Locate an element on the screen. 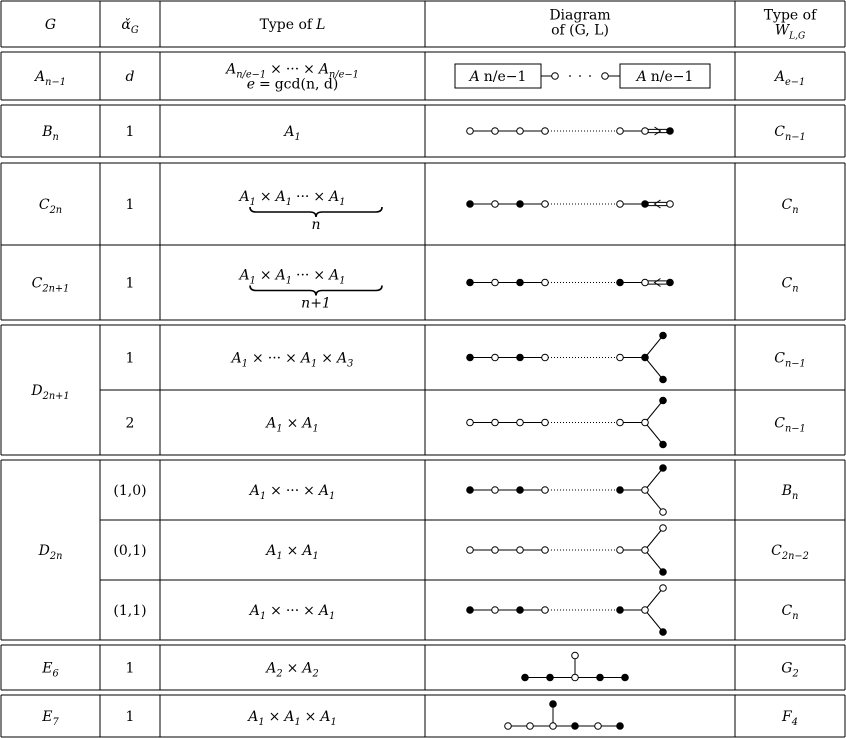 The height and width of the screenshot is (738, 846). math-text: C2n+1 is located at coordinates (51, 285).